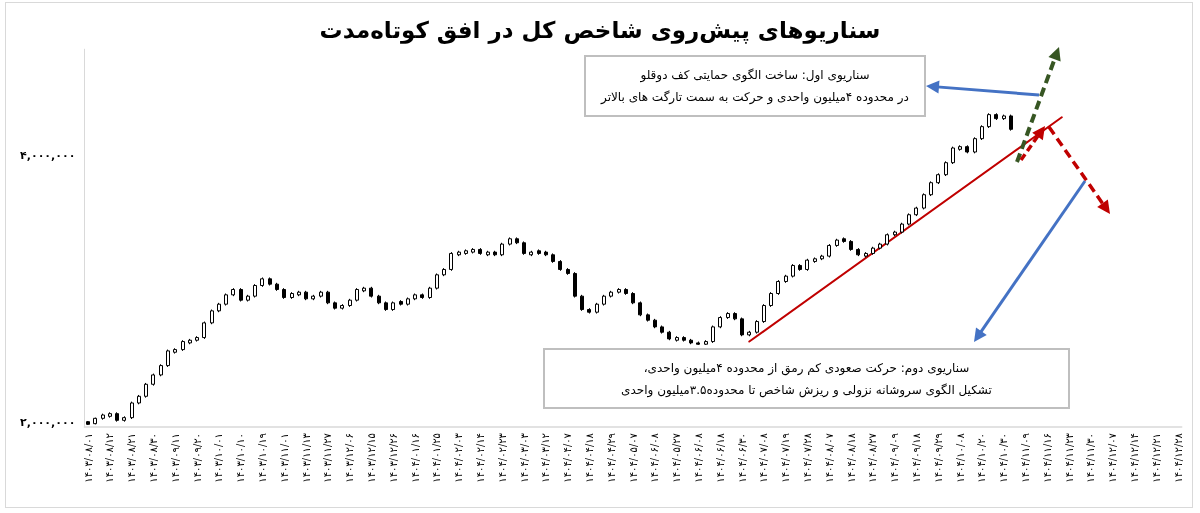 Image resolution: width=1200 pixels, height=513 pixels. I want to click on x-tick-label: ۱۴۰۳/۰۸/۱۲, so click(110, 458).